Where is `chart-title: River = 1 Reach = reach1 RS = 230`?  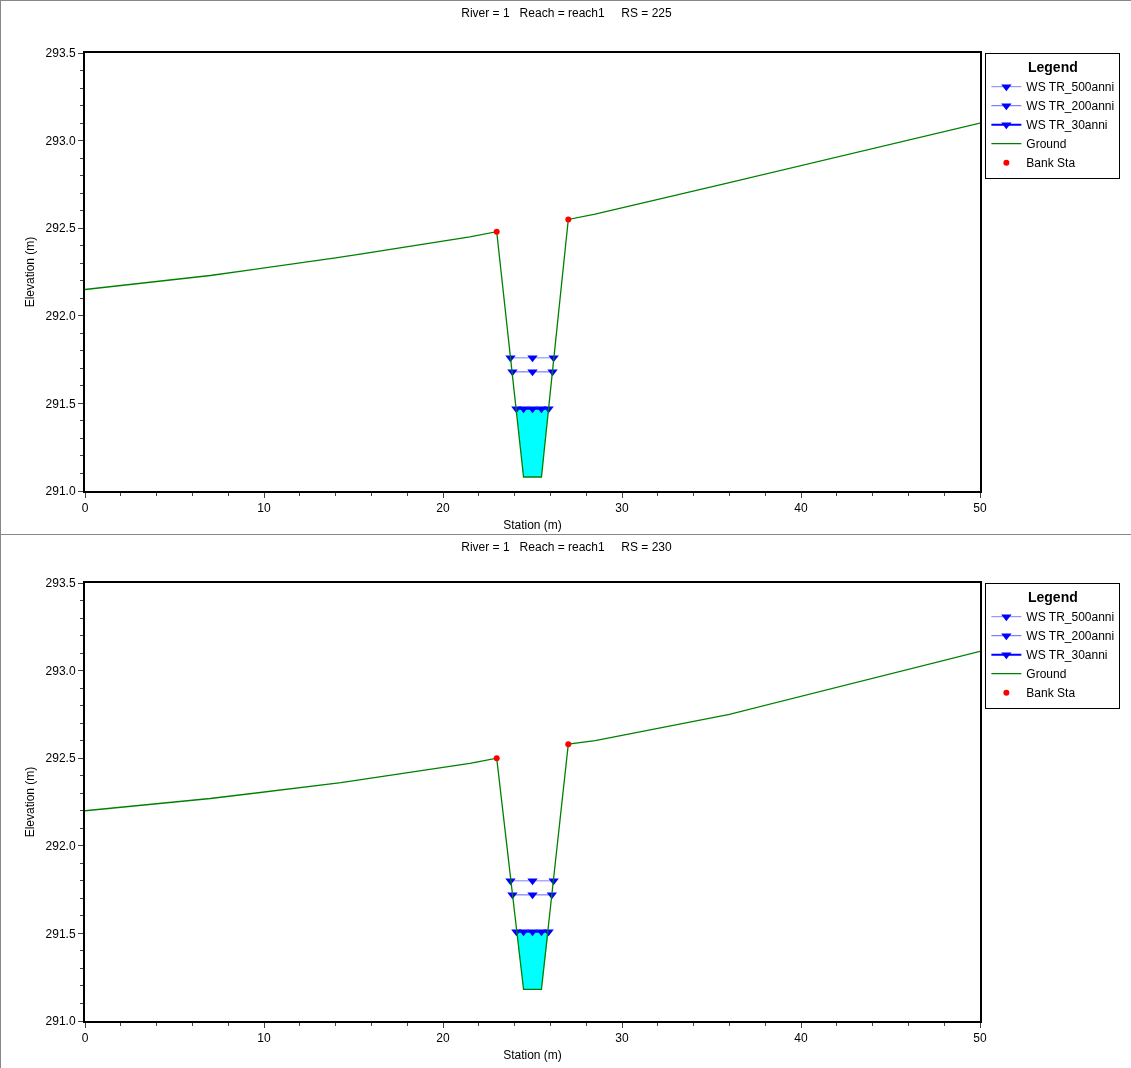 chart-title: River = 1 Reach = reach1 RS = 230 is located at coordinates (567, 547).